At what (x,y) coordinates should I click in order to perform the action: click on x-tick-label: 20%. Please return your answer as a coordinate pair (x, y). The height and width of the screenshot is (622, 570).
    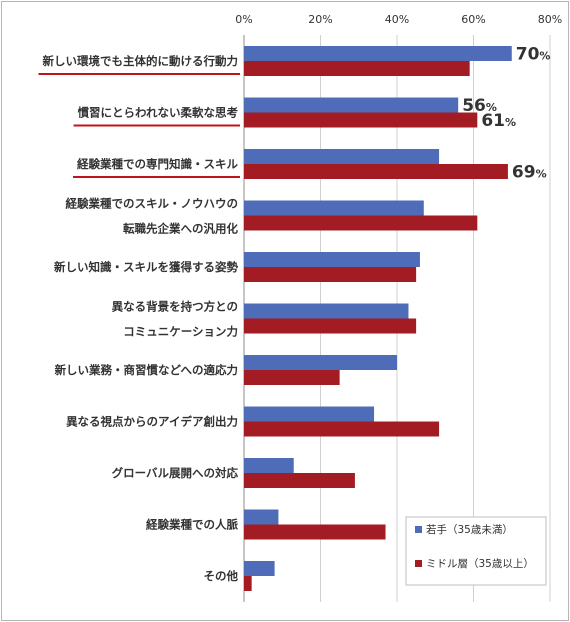
    Looking at the image, I should click on (320, 19).